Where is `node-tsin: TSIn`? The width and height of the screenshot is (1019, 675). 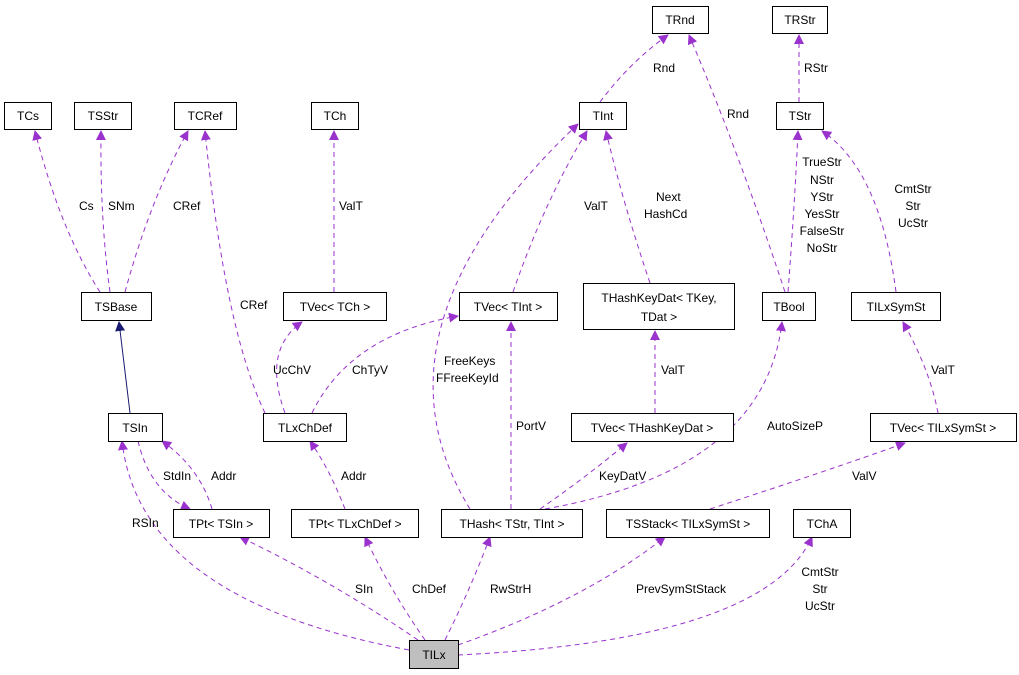 node-tsin: TSIn is located at coordinates (135, 427).